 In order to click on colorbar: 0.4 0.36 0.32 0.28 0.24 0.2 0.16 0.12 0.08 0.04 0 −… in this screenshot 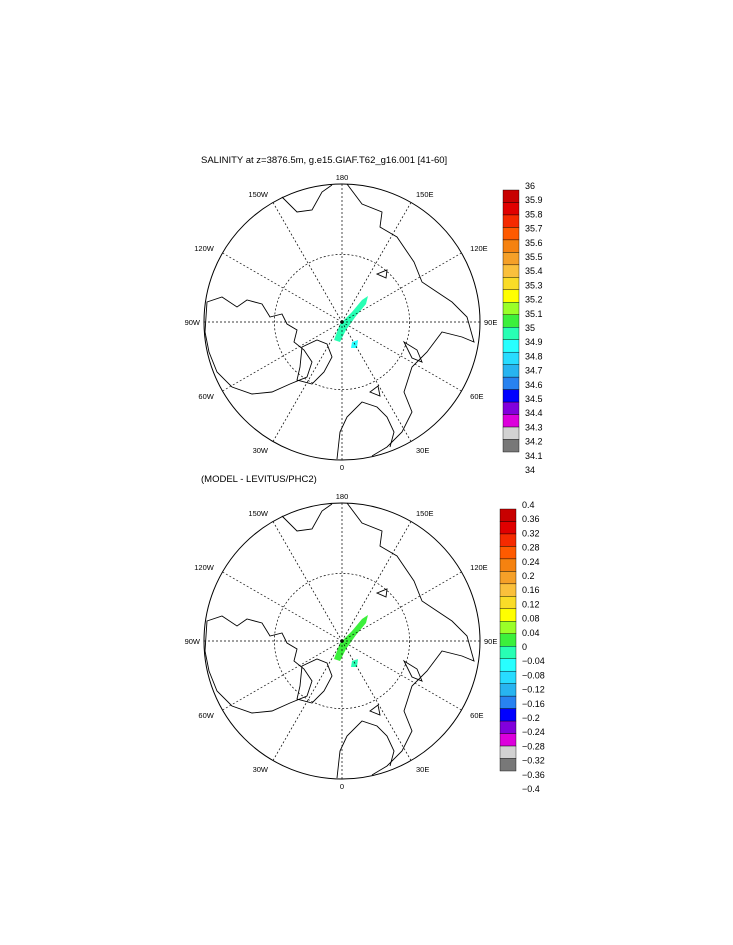, I will do `click(522, 647)`.